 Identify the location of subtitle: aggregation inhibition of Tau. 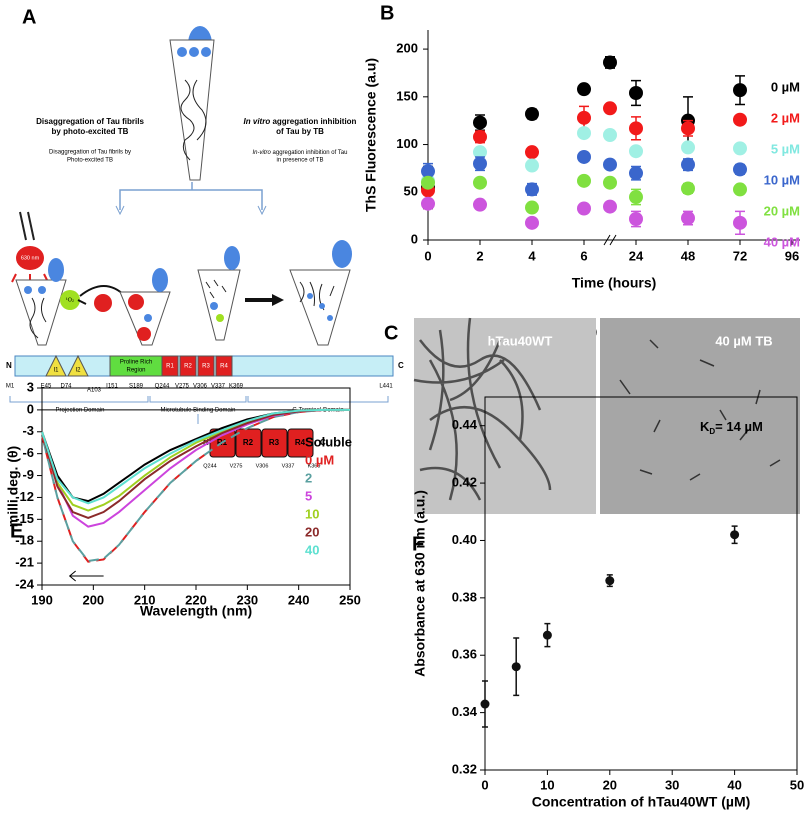
(309, 153).